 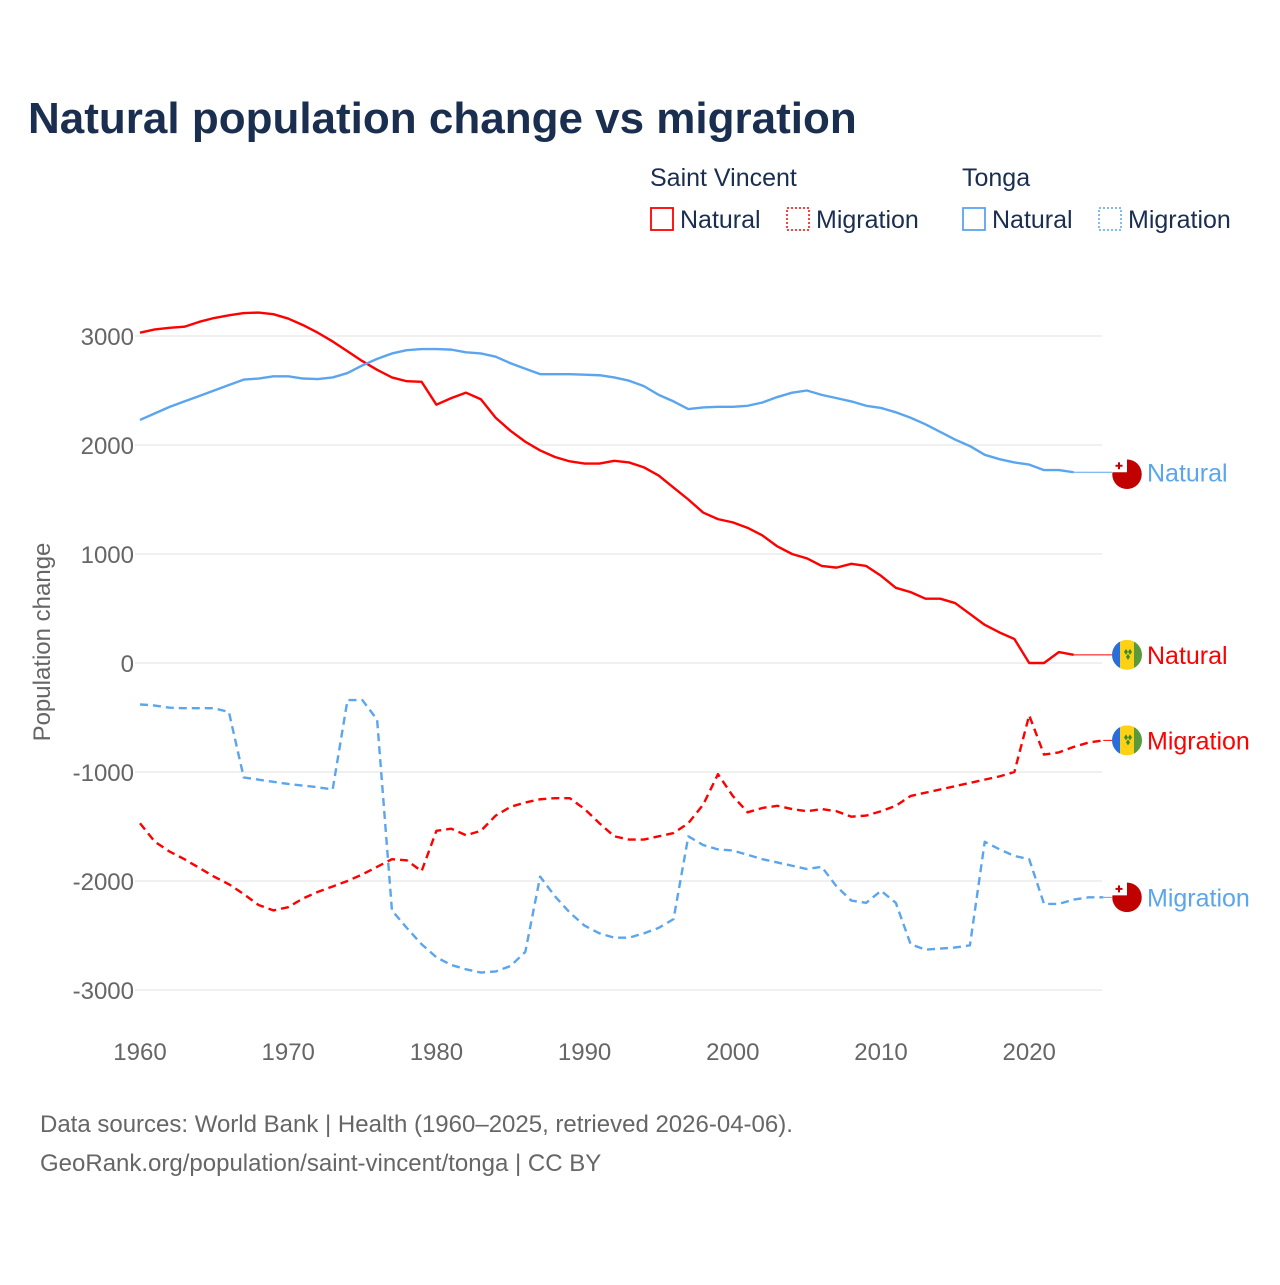 What do you see at coordinates (107, 446) in the screenshot?
I see `y-tick-label: 2000` at bounding box center [107, 446].